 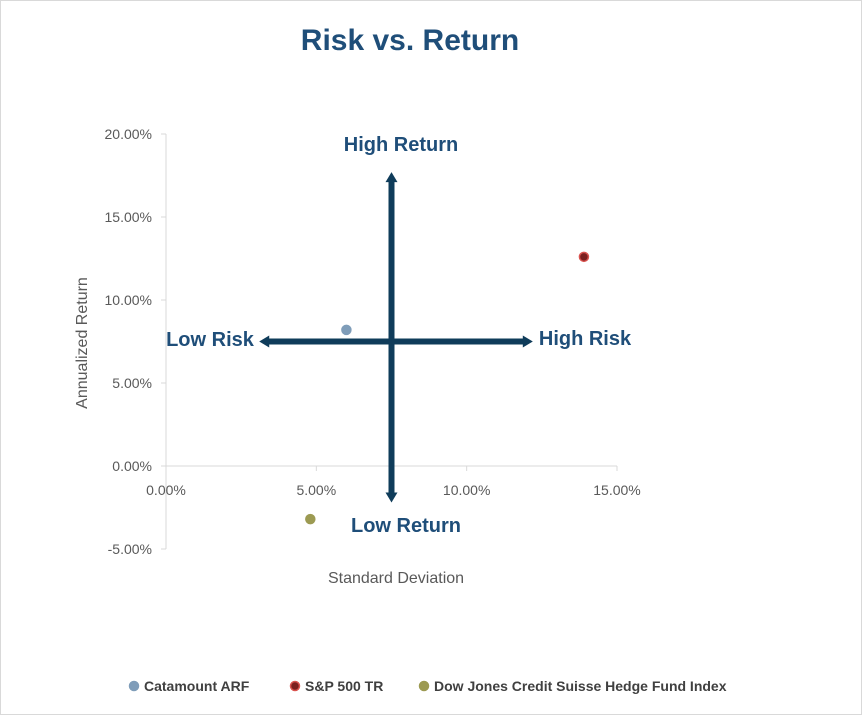 I want to click on x-tick-label: 15.00%, so click(x=616, y=490).